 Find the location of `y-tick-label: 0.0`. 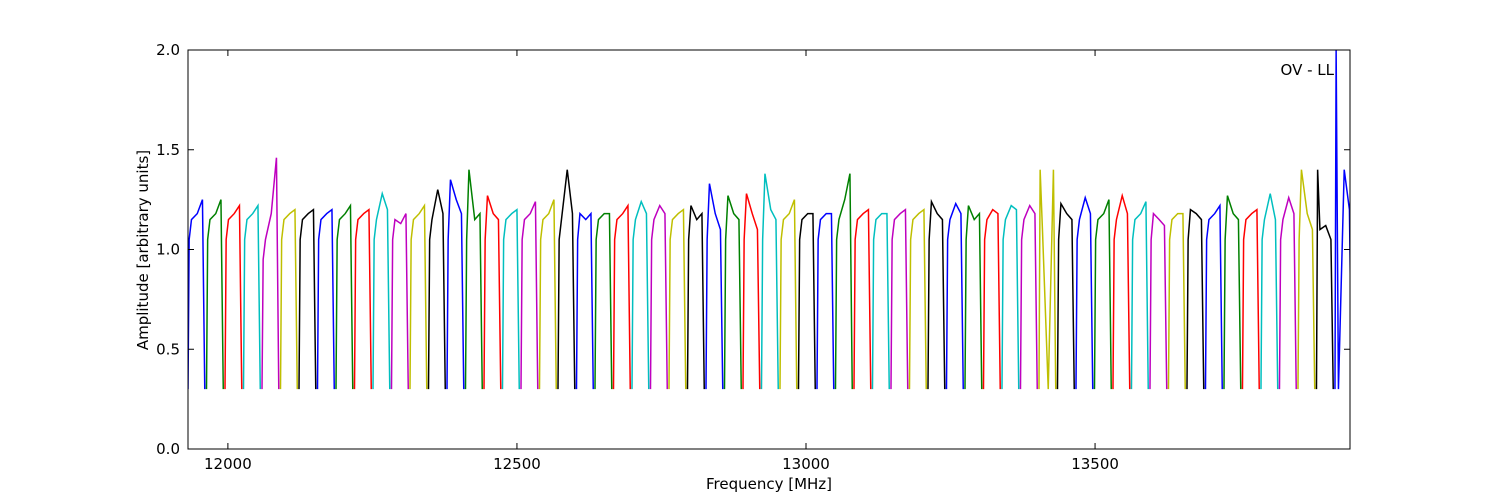

y-tick-label: 0.0 is located at coordinates (168, 449).